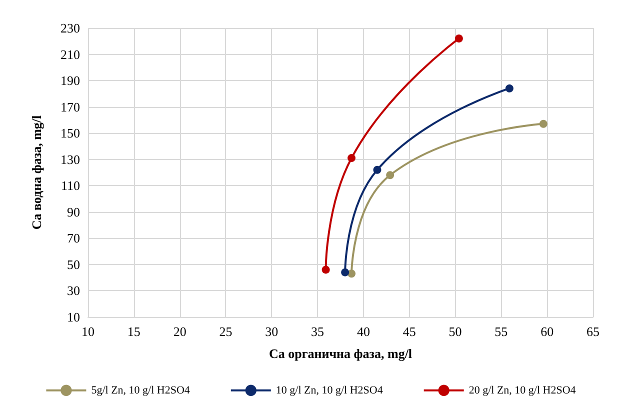 This screenshot has width=621, height=417. I want to click on y-tick-label: 170, so click(70, 106).